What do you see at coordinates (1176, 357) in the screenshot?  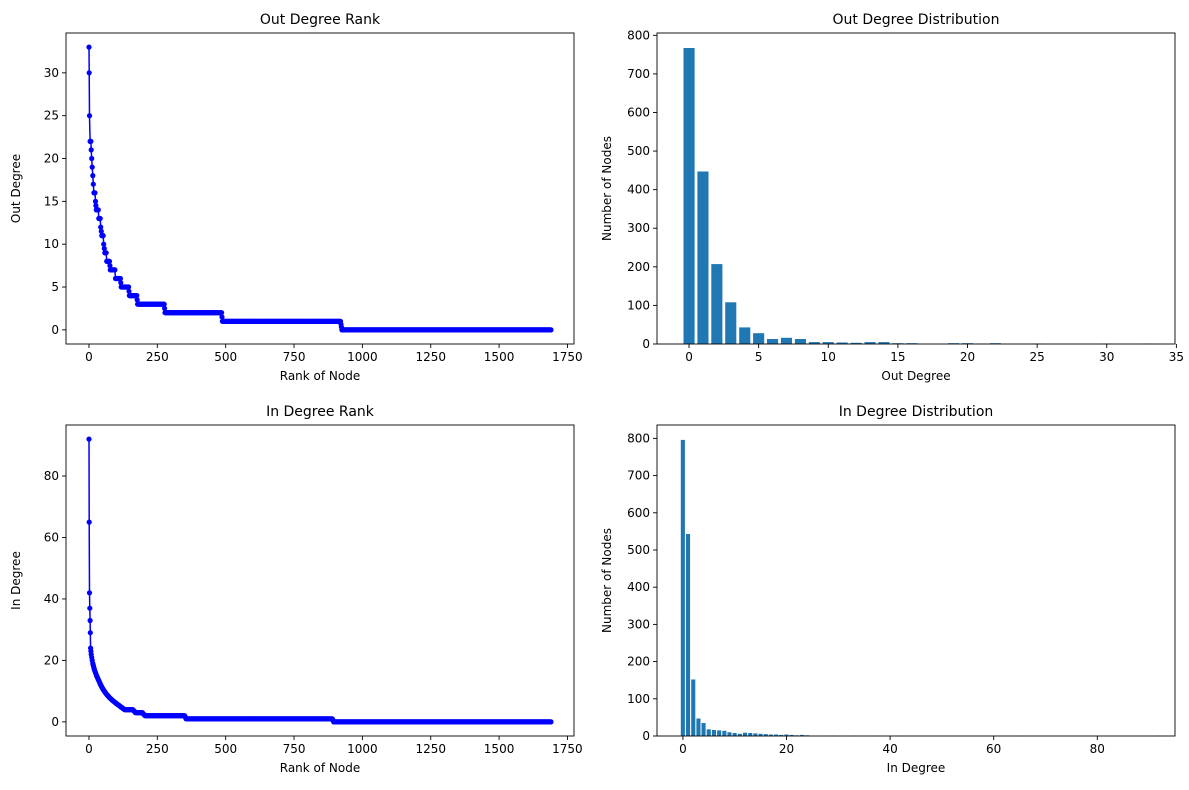 I see `x-tick-label: 35` at bounding box center [1176, 357].